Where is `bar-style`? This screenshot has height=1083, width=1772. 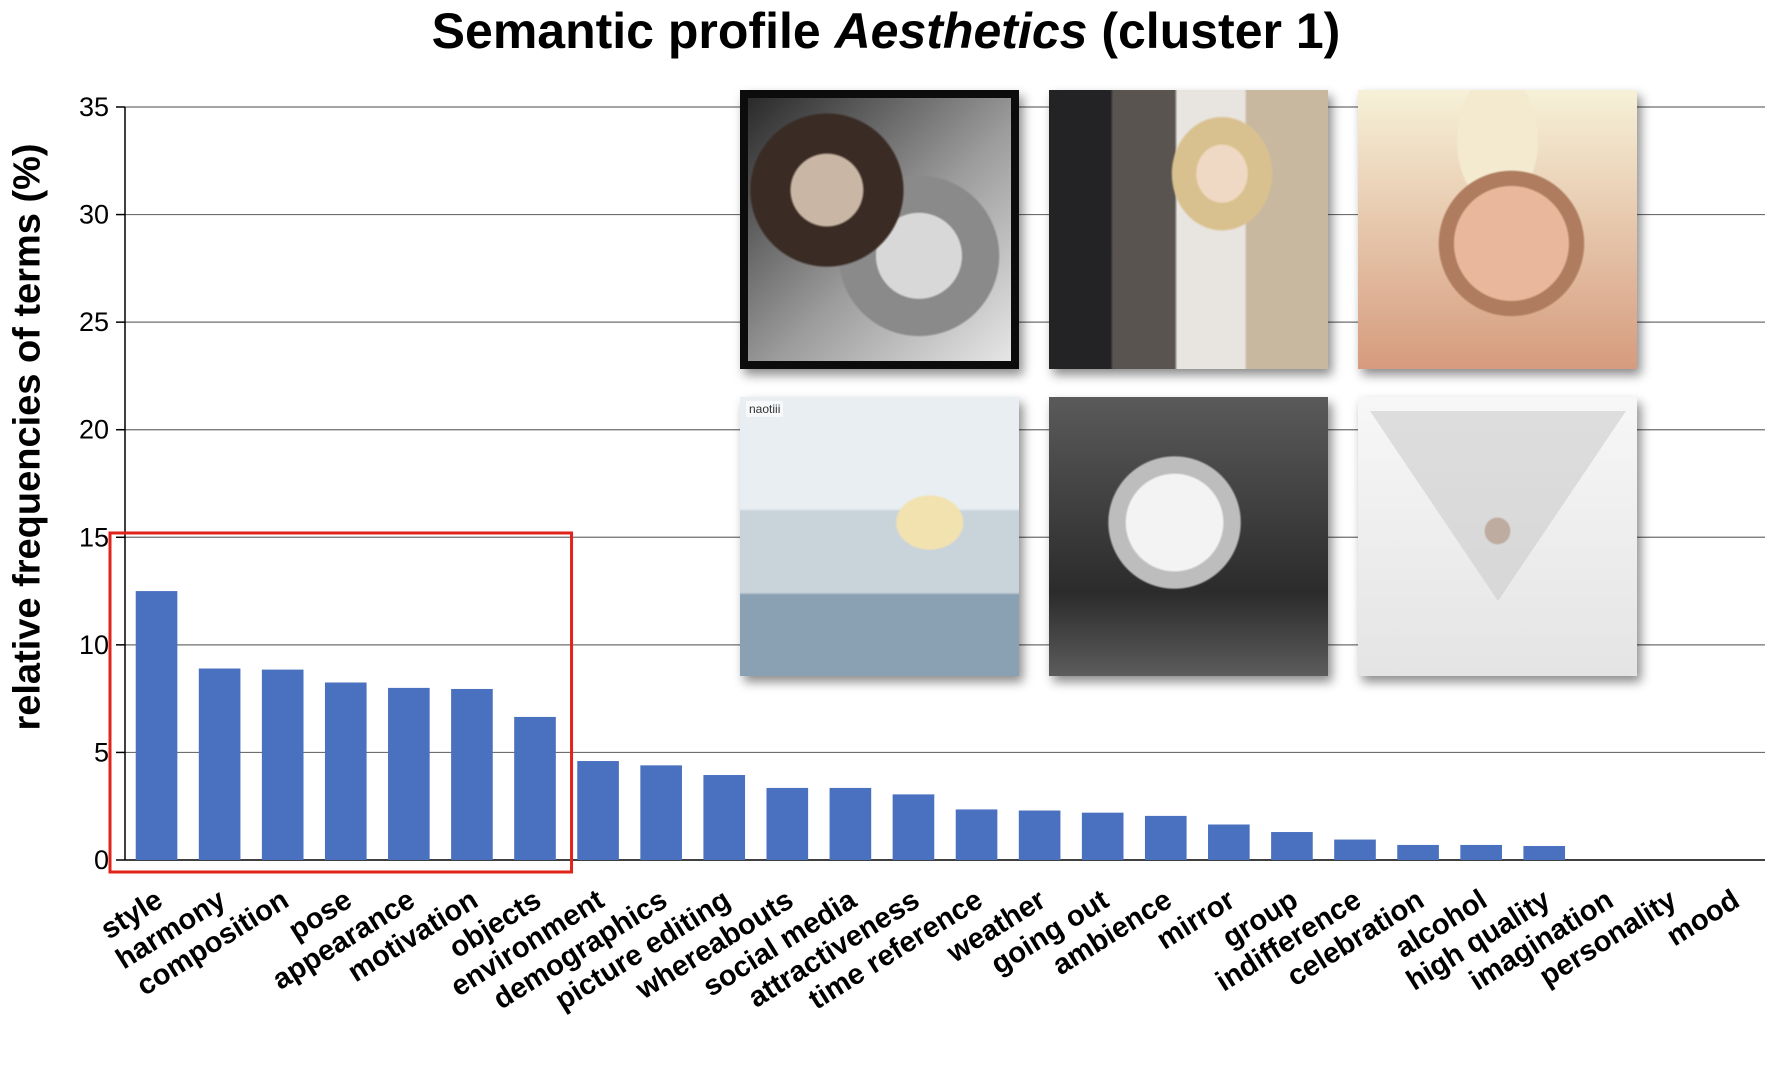 bar-style is located at coordinates (156, 725).